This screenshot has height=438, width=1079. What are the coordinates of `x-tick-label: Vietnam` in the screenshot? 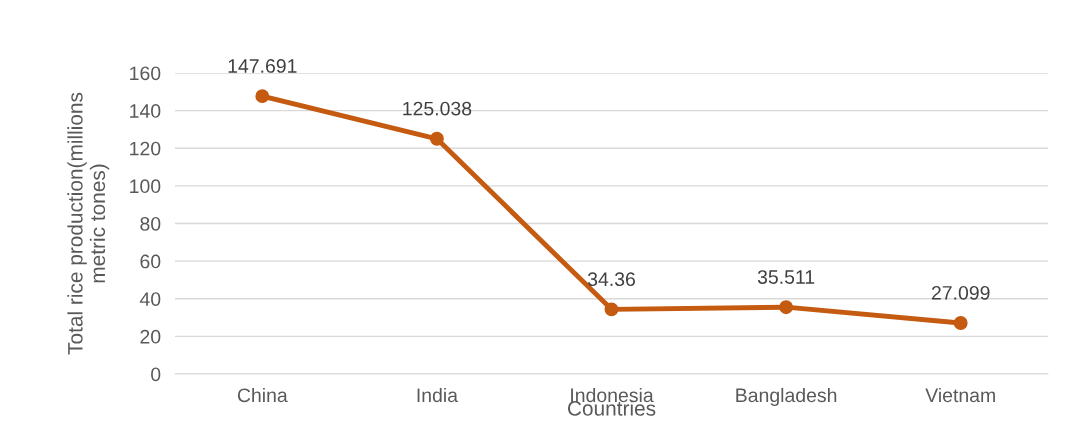 It's located at (960, 395).